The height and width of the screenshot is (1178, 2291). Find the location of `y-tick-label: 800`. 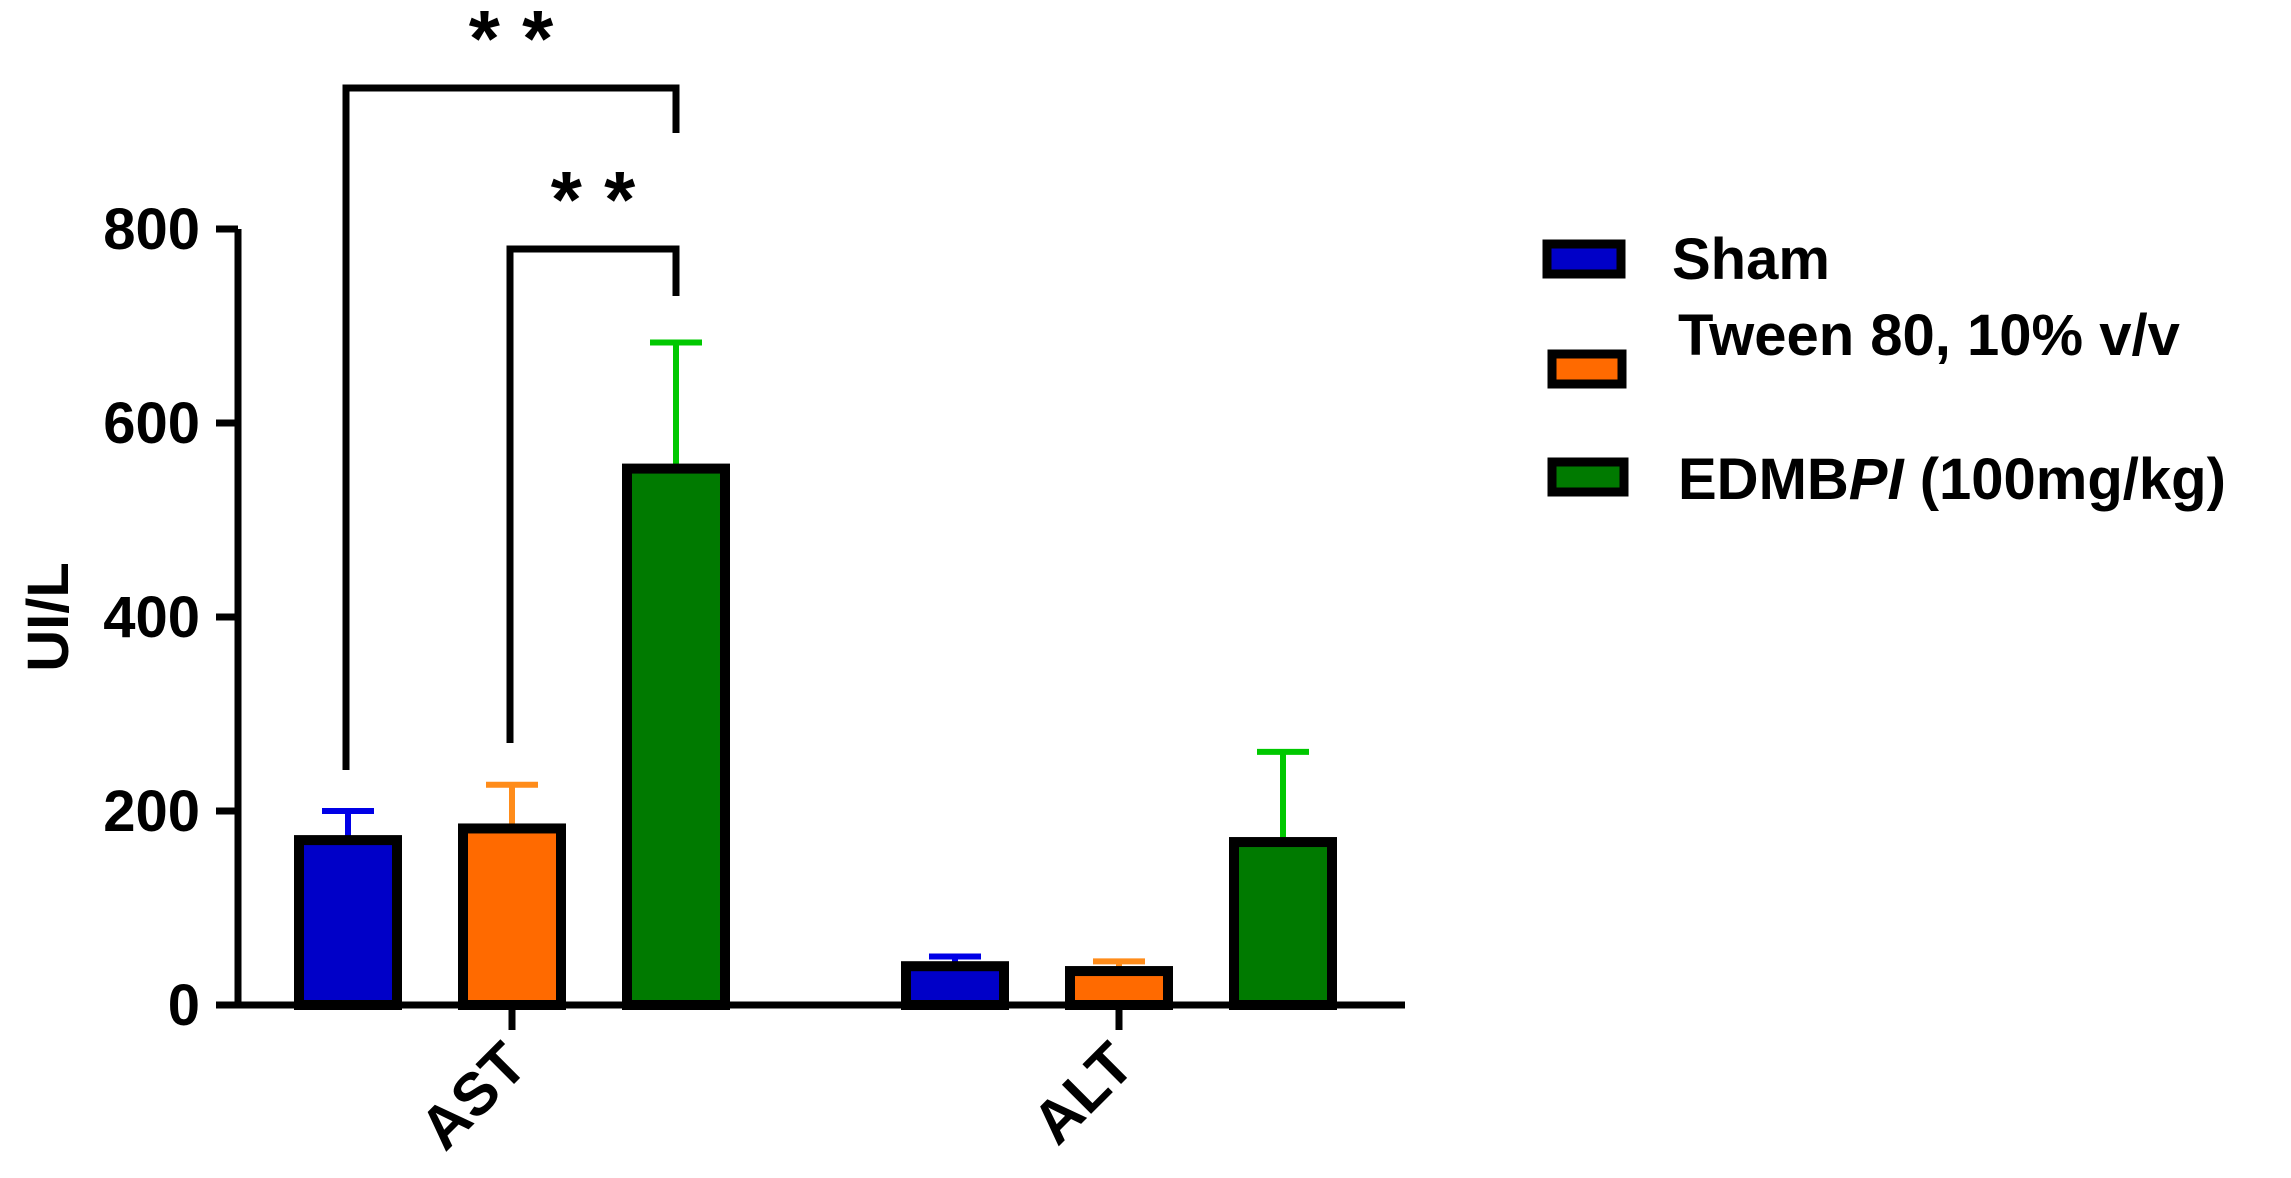

y-tick-label: 800 is located at coordinates (151, 229).